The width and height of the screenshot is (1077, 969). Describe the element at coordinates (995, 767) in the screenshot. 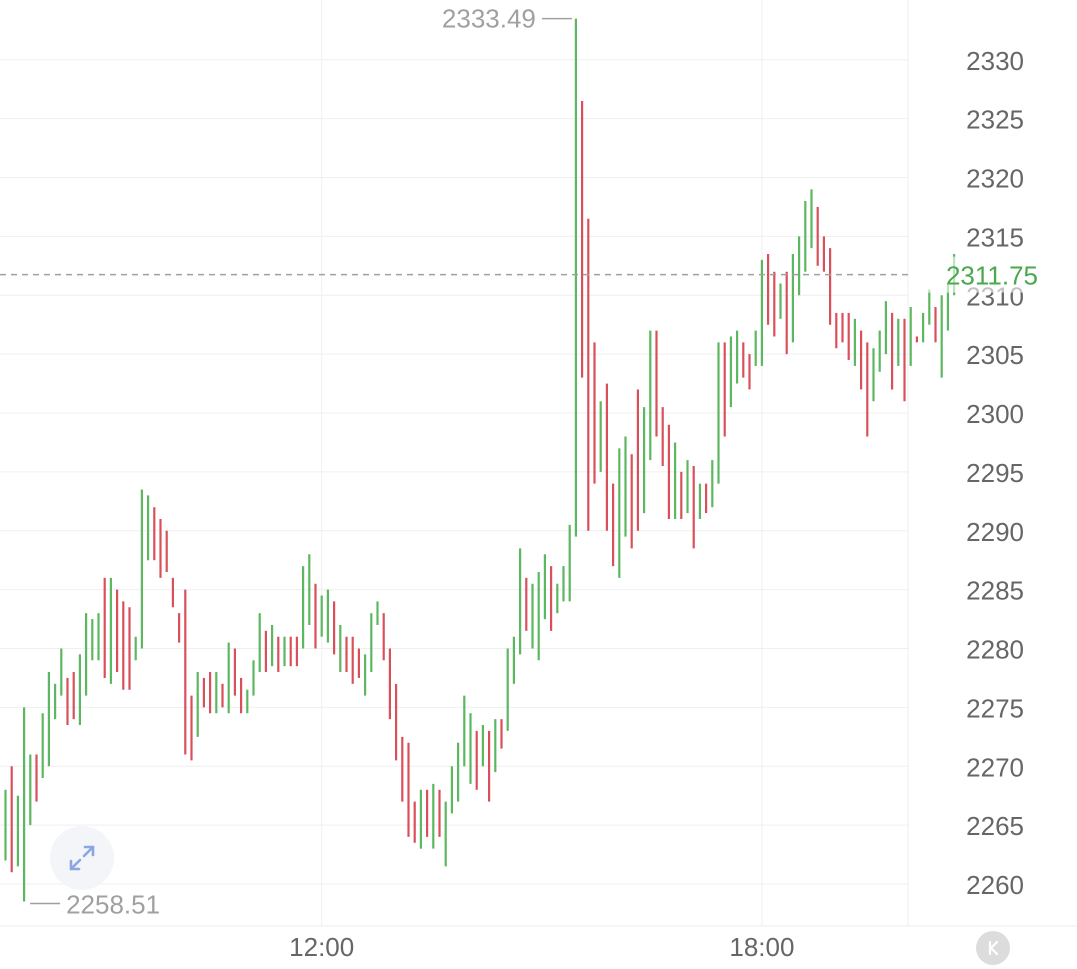

I see `y-tick-label: 2270` at that location.